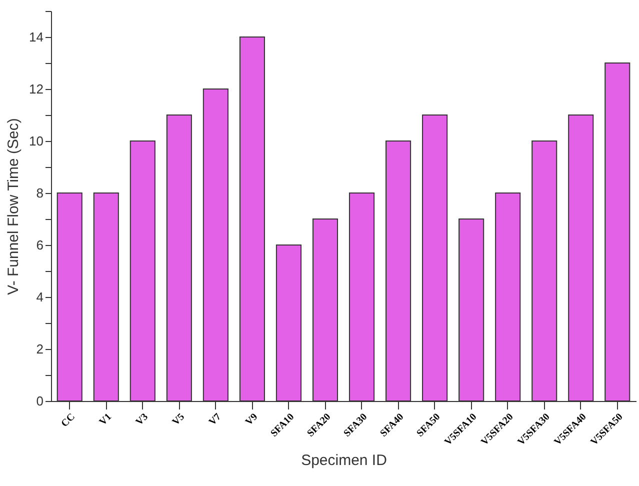  Describe the element at coordinates (36, 141) in the screenshot. I see `y-tick-label: 10` at that location.